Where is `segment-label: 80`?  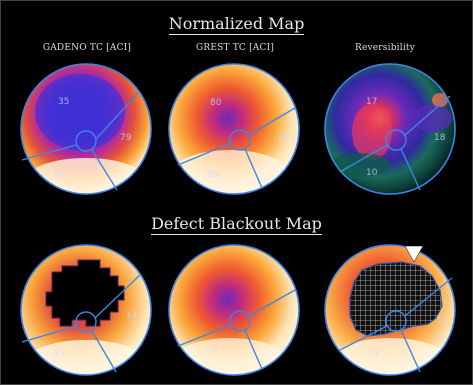
segment-label: 80 is located at coordinates (216, 103).